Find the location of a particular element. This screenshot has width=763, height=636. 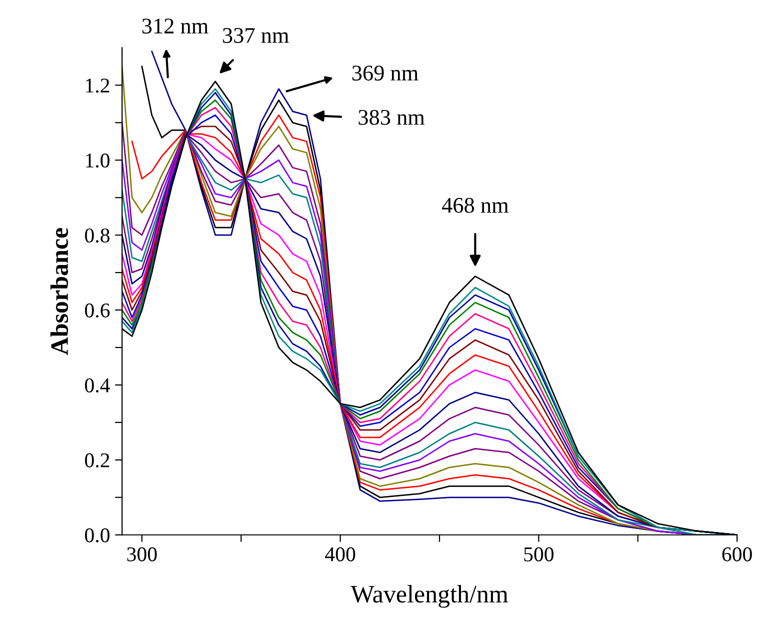

x-tick-label: 500 is located at coordinates (539, 554).